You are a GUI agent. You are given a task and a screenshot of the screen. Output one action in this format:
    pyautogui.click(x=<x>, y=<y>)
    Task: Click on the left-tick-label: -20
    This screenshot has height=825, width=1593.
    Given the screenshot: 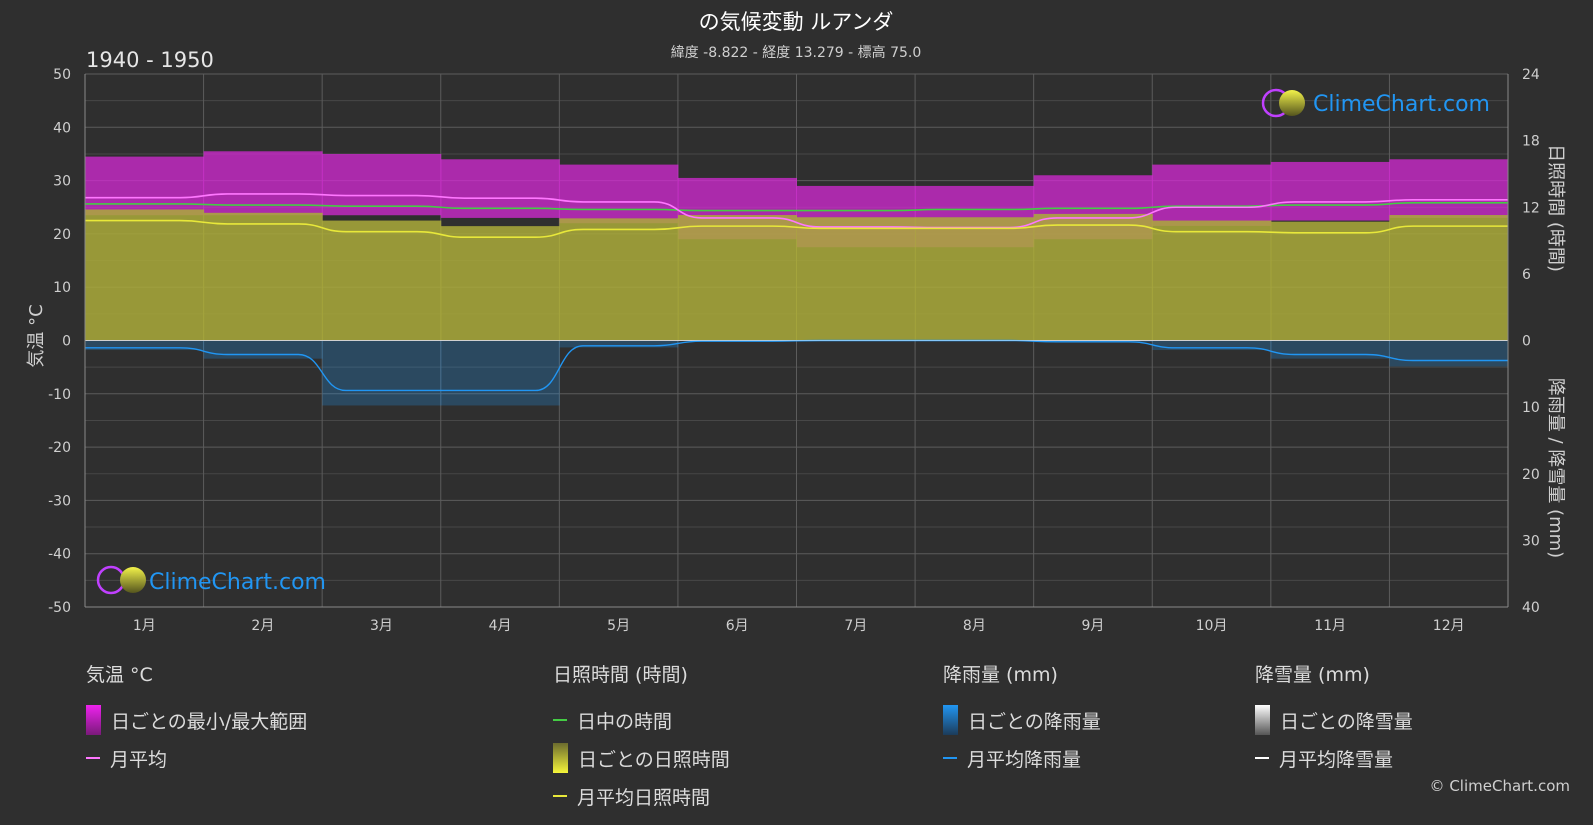 What is the action you would take?
    pyautogui.click(x=59, y=448)
    